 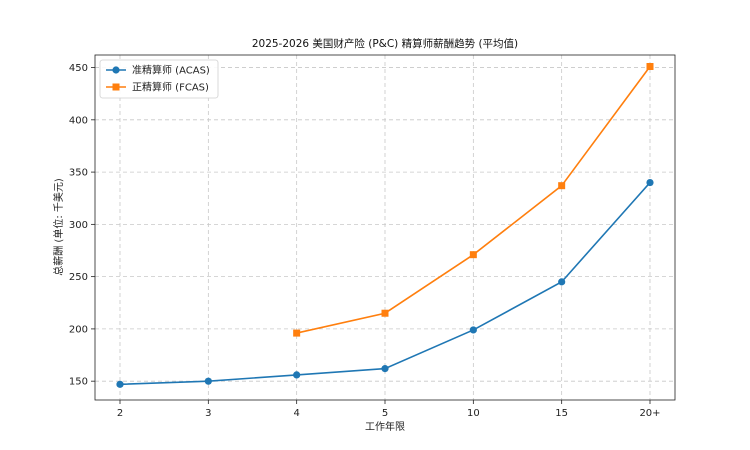 What do you see at coordinates (561, 413) in the screenshot?
I see `x-tick-label: 15` at bounding box center [561, 413].